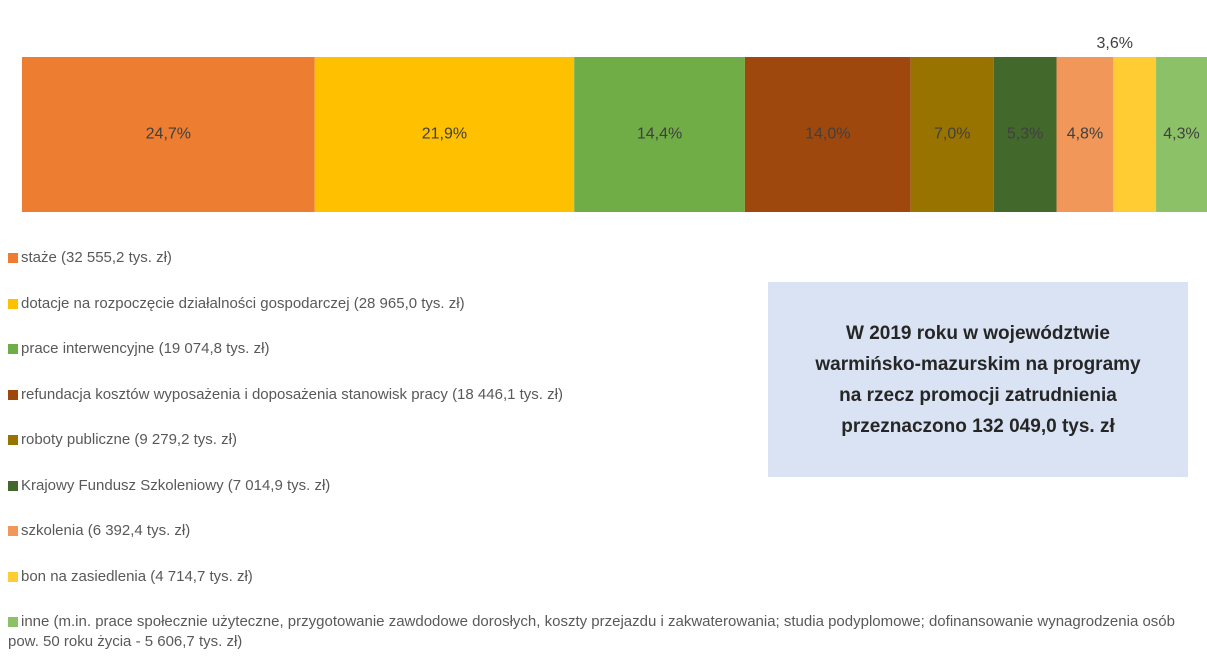  Describe the element at coordinates (129, 439) in the screenshot. I see `legend-label: roboty publiczne (9 279,2 tys. zł)` at that location.